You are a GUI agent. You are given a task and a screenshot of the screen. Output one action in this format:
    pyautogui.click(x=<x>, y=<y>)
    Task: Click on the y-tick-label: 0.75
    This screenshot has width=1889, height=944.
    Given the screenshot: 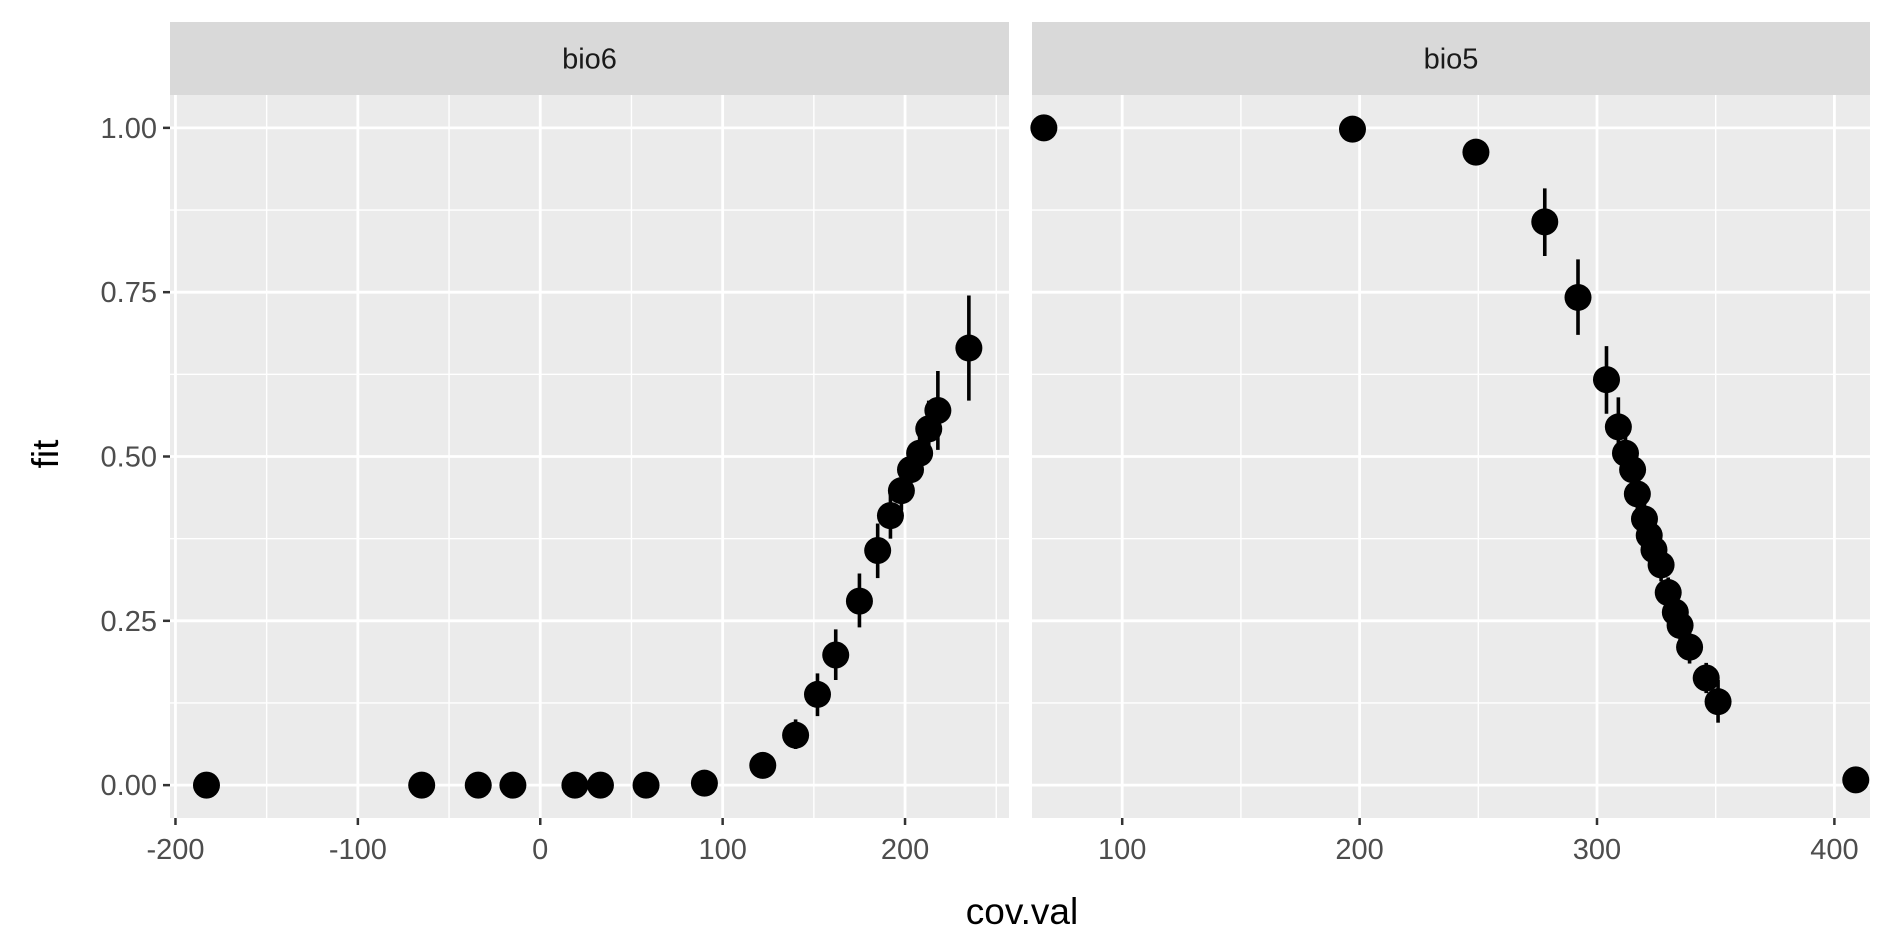 What is the action you would take?
    pyautogui.click(x=129, y=293)
    